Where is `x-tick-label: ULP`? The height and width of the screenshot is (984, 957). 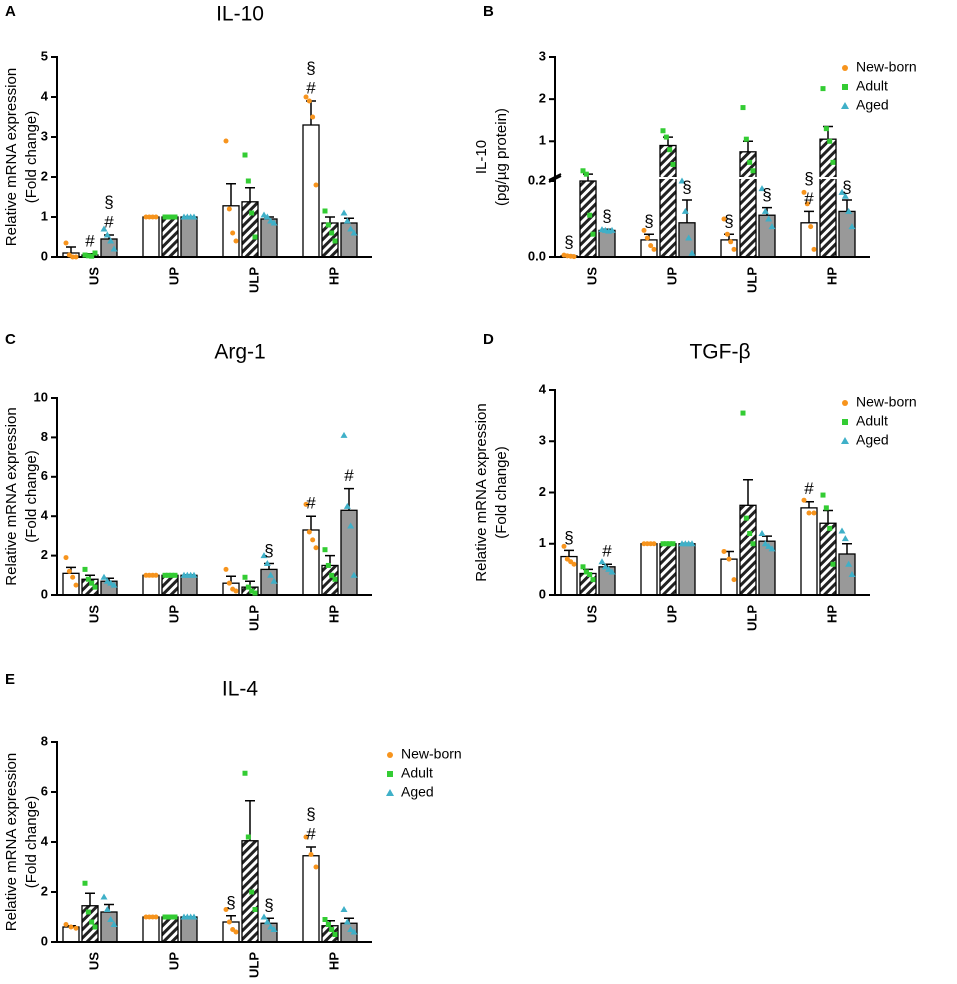 x-tick-label: ULP is located at coordinates (253, 280).